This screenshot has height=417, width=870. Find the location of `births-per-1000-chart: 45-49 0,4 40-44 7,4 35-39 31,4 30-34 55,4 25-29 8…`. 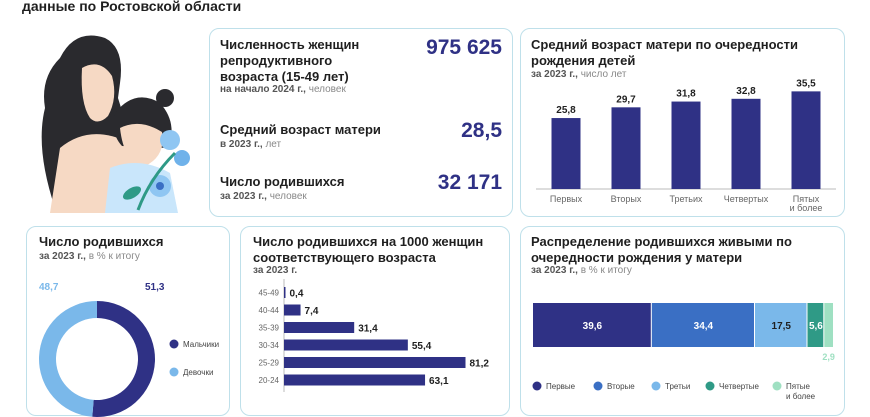

births-per-1000-chart: 45-49 0,4 40-44 7,4 35-39 31,4 30-34 55,4 25-29 8… is located at coordinates (374, 335).